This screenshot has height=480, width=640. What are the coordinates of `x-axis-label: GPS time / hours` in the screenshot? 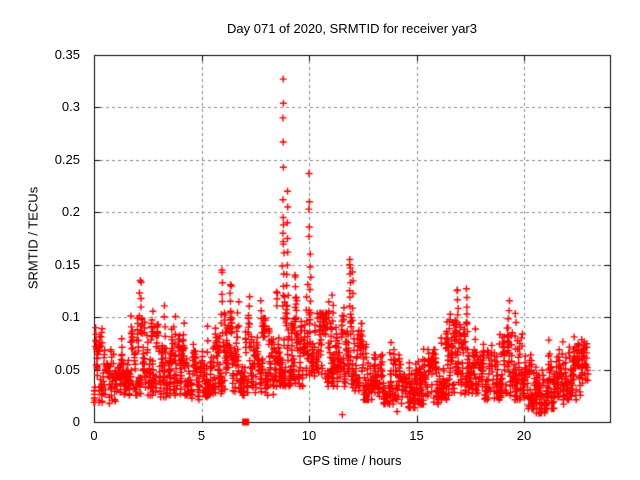 It's located at (352, 460).